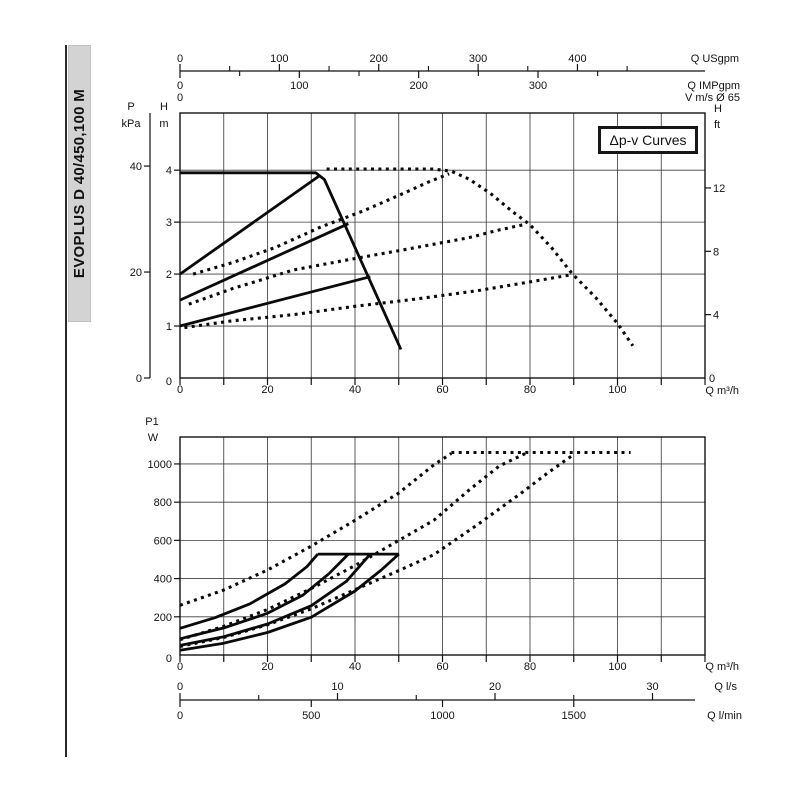 The width and height of the screenshot is (800, 800). I want to click on model-label-strip: EVOPLUS D 40/450,100 M, so click(79, 183).